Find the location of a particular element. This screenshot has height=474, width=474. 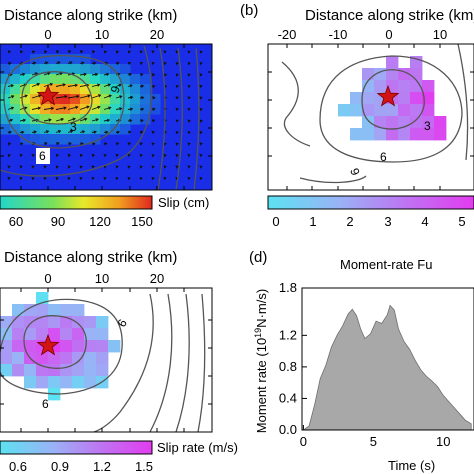

panel-d-ylabel: Moment rate (1019N·m/s) is located at coordinates (261, 361).